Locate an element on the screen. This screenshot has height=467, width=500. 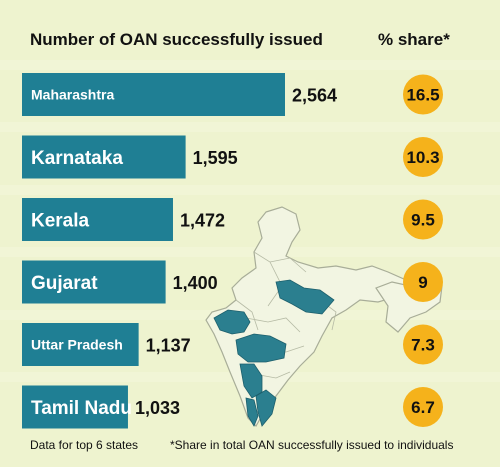
share-circle-kerala is located at coordinates (423, 219).